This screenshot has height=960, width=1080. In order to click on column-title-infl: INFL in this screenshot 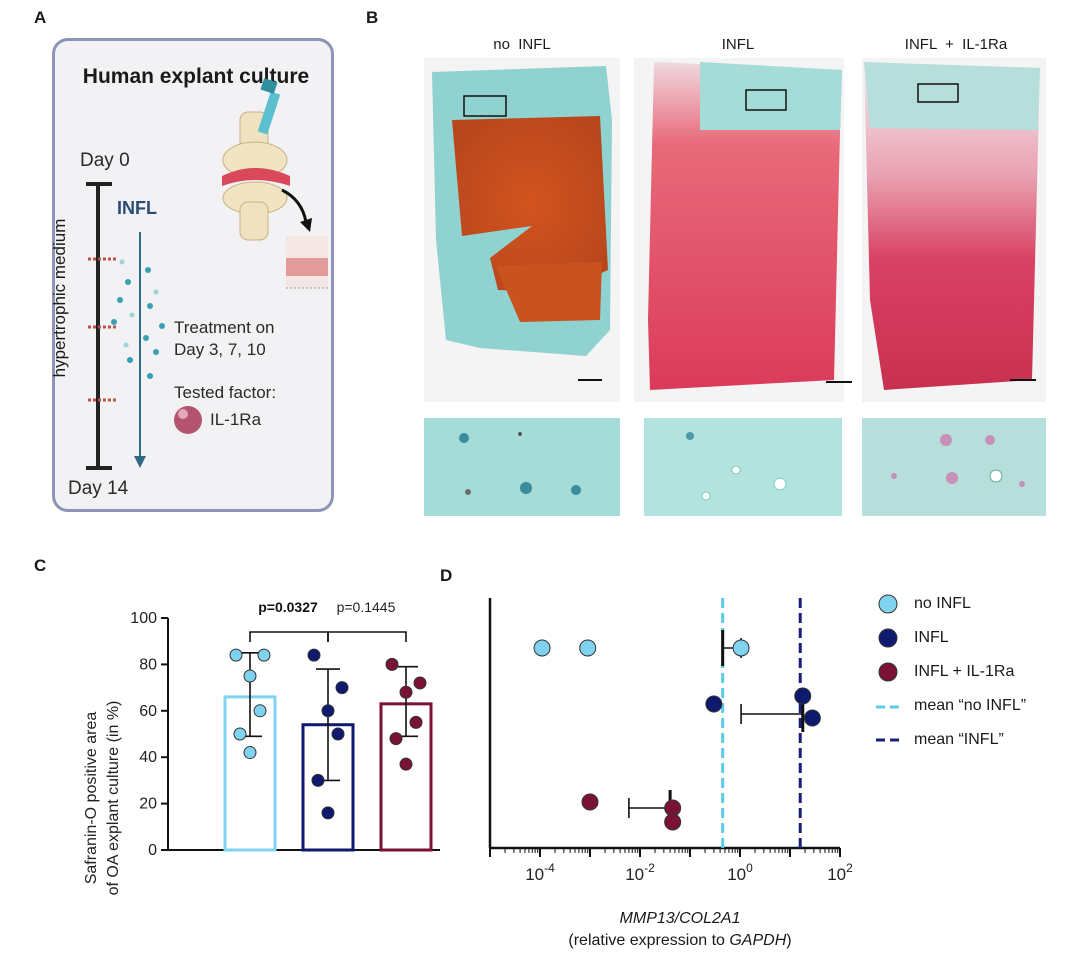, I will do `click(738, 44)`.